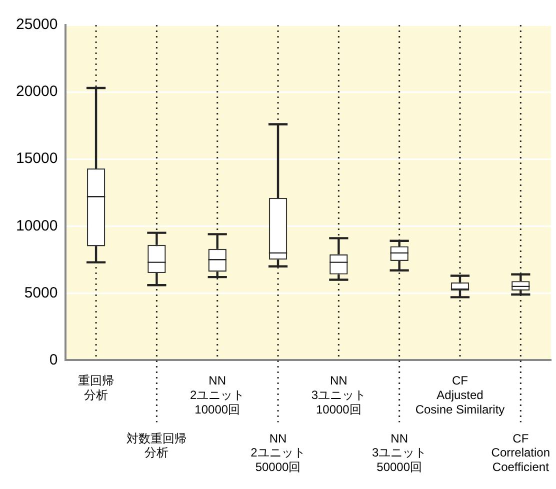  I want to click on x-tick-label: 対数重回帰分析, so click(156, 445).